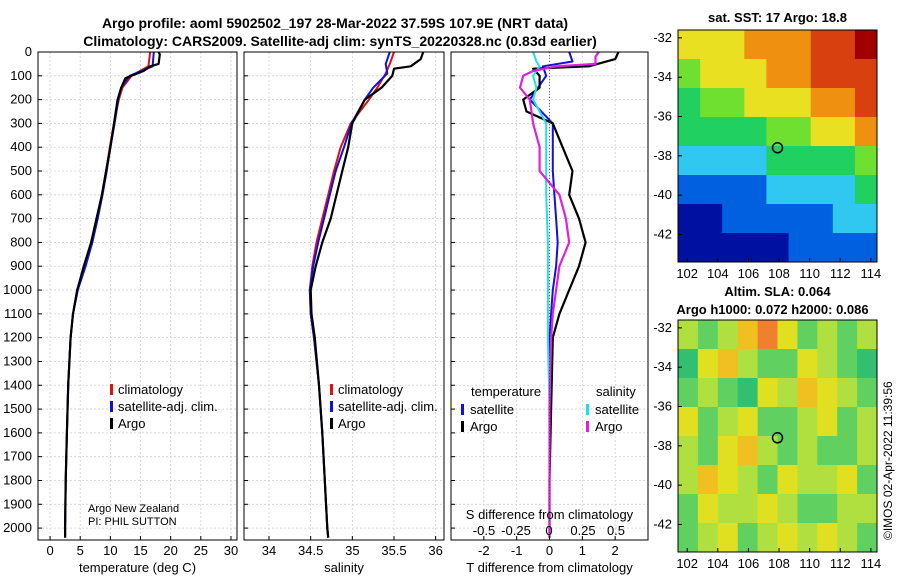 The image size is (900, 585). Describe the element at coordinates (132, 522) in the screenshot. I see `credit-line2: PI: PHIL SUTTON` at that location.